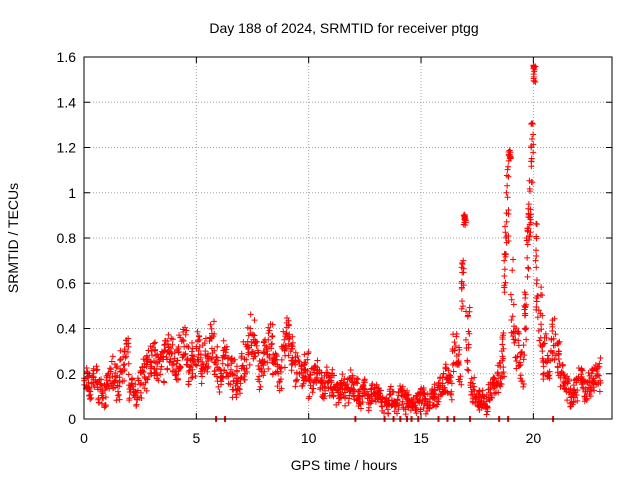  What do you see at coordinates (67, 148) in the screenshot?
I see `y-tick-label: 1.2` at bounding box center [67, 148].